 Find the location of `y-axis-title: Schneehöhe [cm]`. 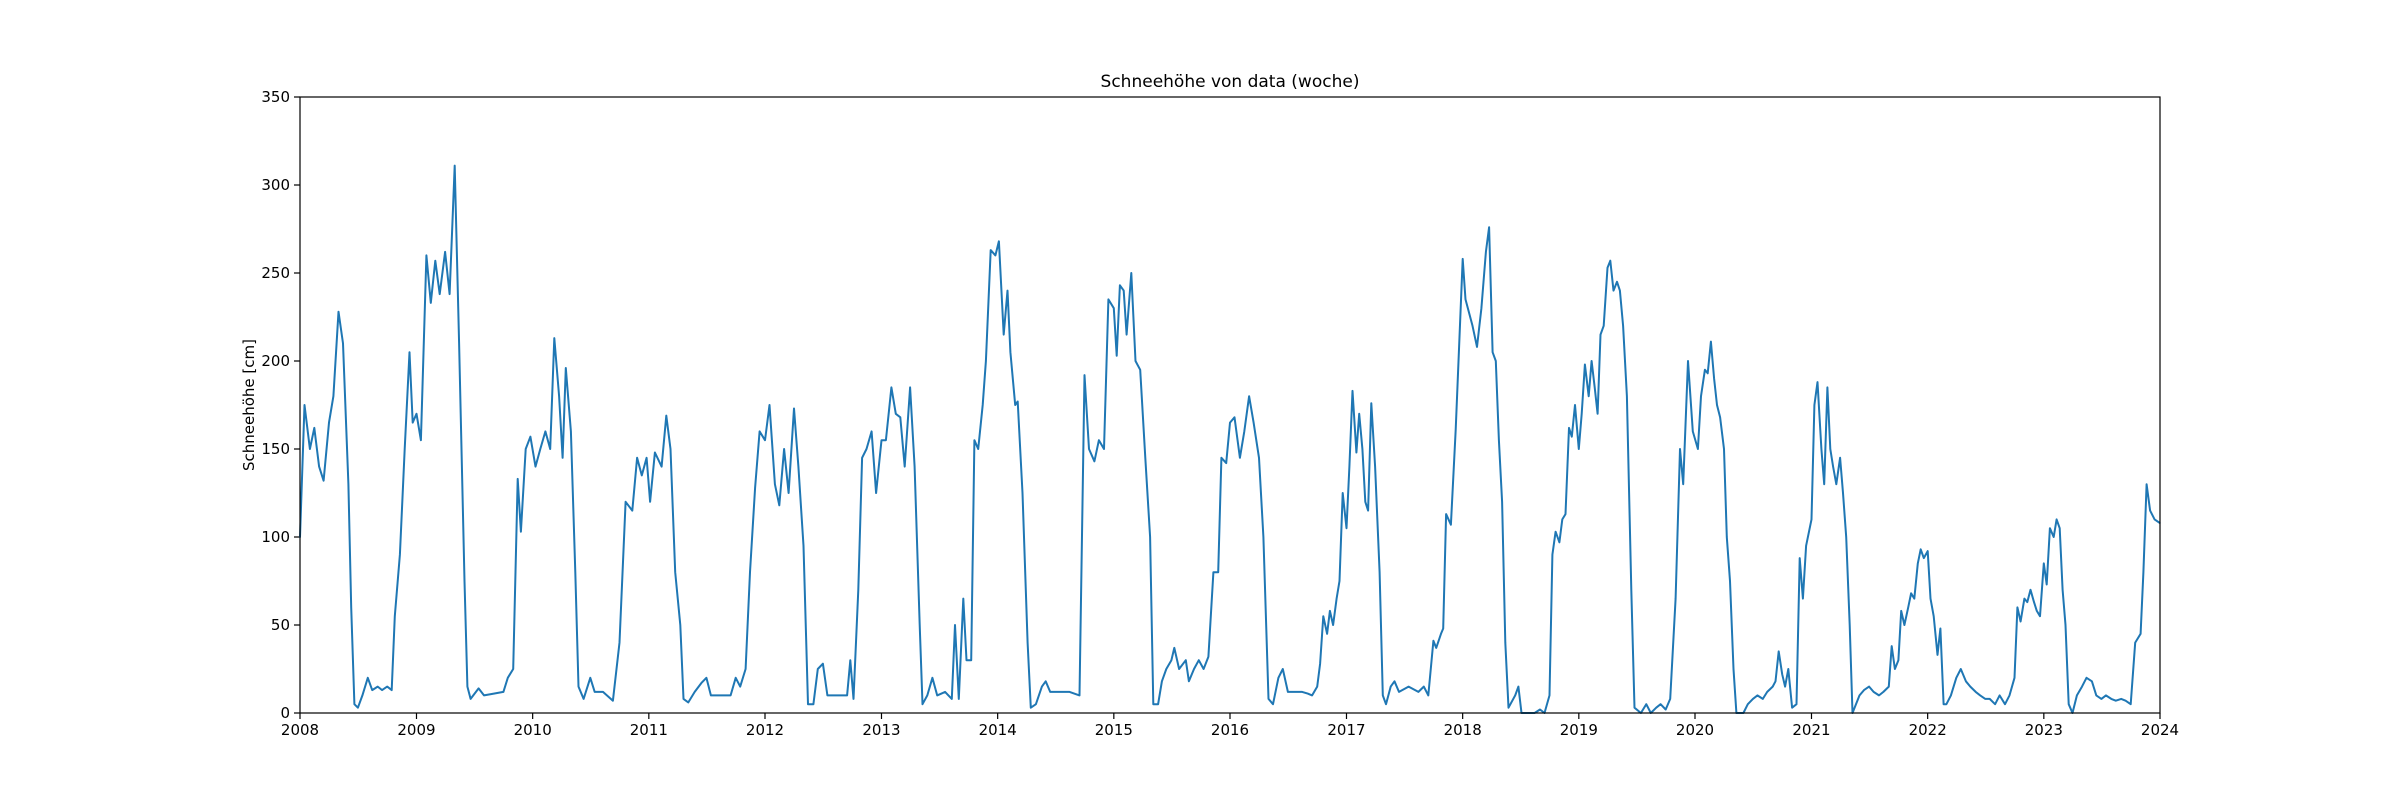

y-axis-title: Schneehöhe [cm] is located at coordinates (249, 405).